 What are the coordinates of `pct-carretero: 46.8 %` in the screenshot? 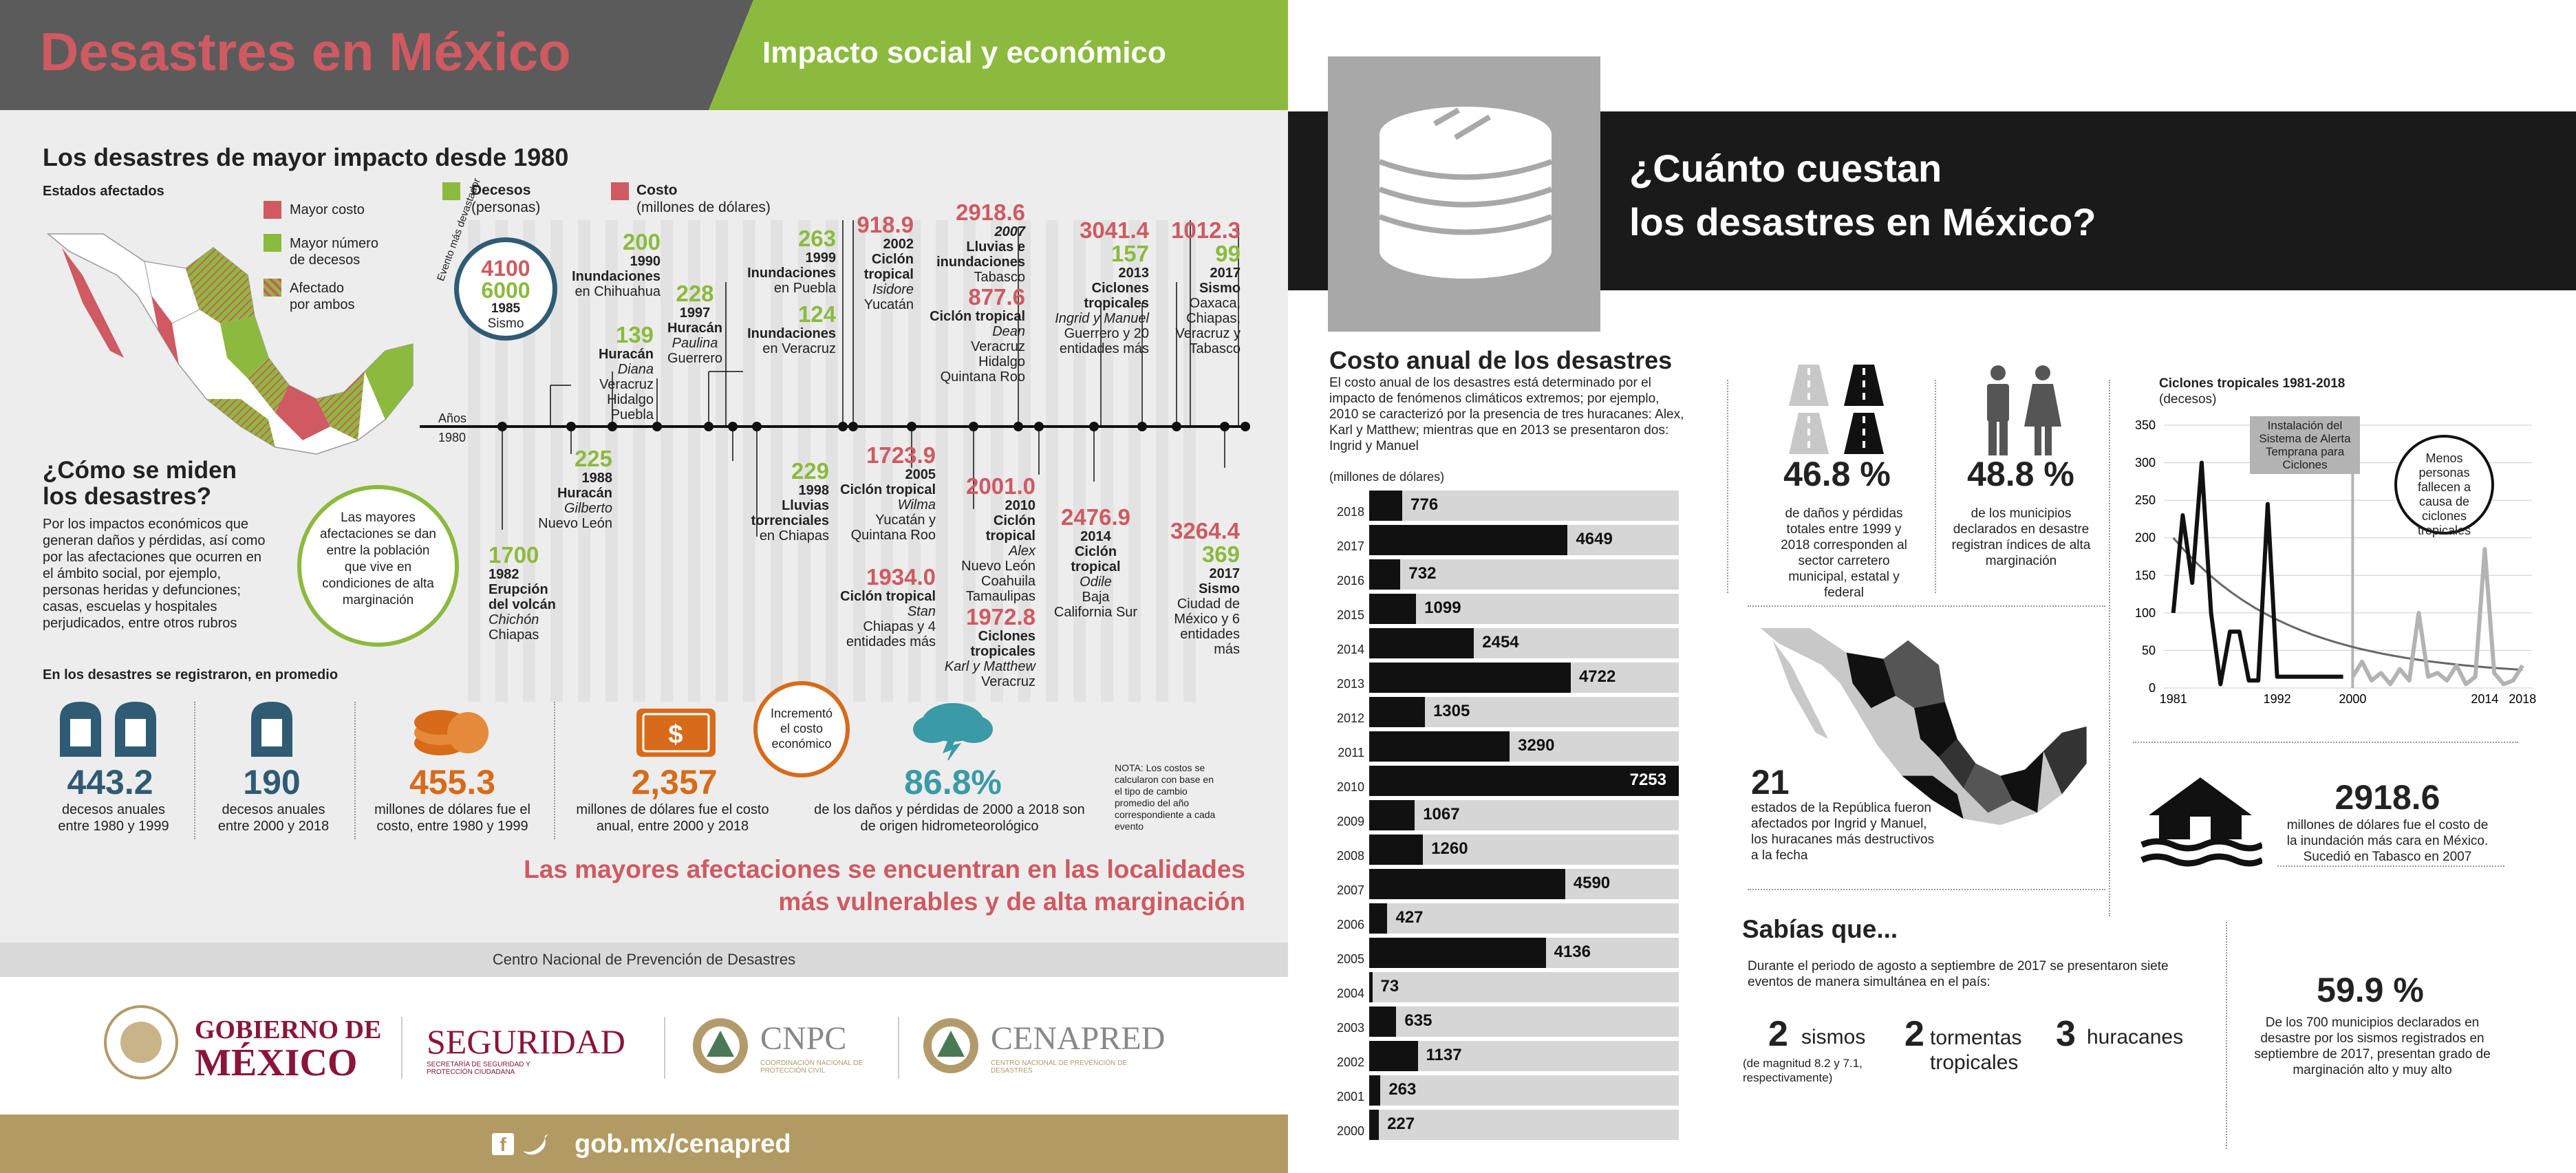 It's located at (1837, 474).